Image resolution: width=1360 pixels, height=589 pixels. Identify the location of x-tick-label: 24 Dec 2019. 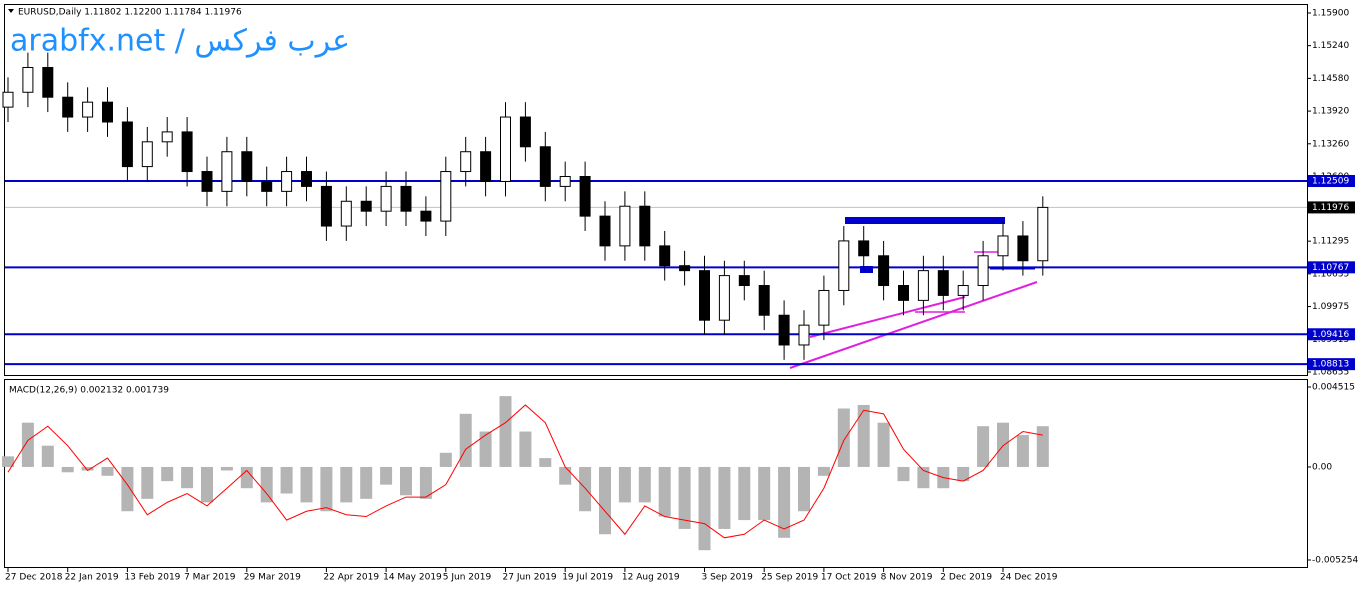
(1029, 578).